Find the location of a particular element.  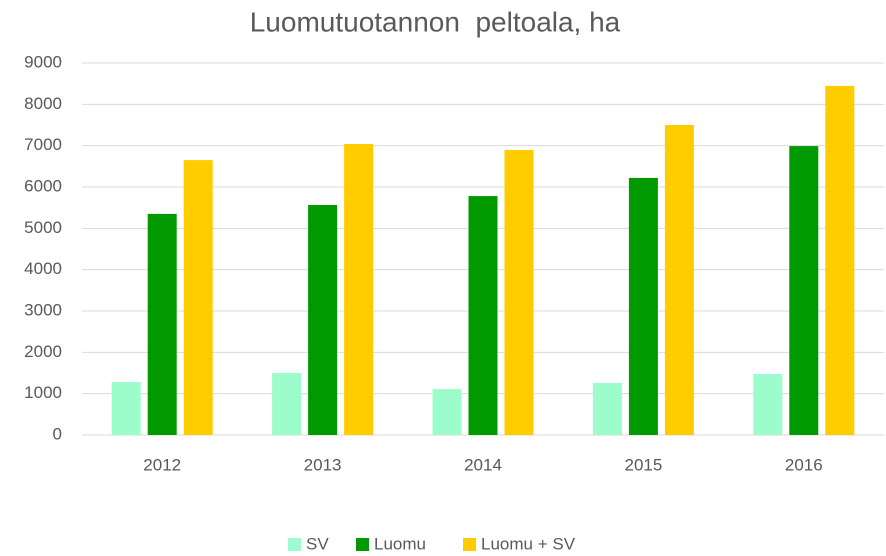

legend-label: Luomu + SV is located at coordinates (528, 543).